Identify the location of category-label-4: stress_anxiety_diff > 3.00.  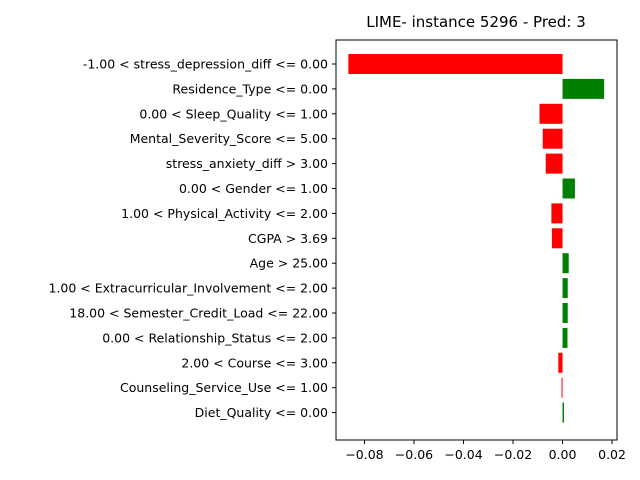
(247, 163).